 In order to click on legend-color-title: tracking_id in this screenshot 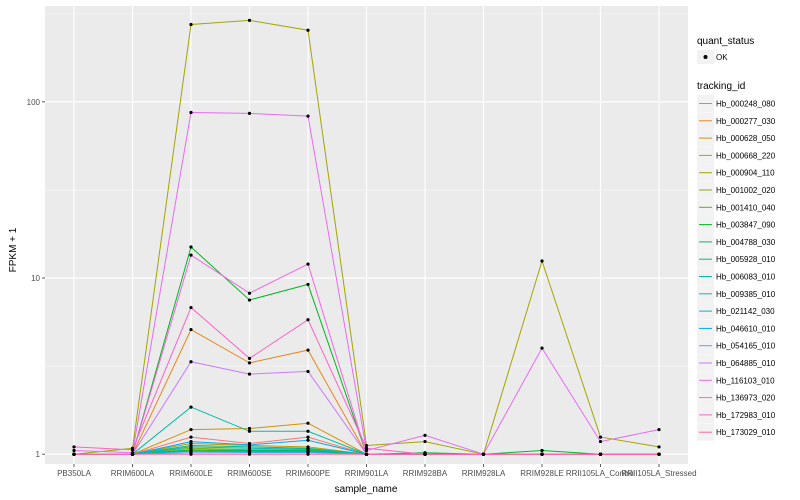, I will do `click(721, 86)`.